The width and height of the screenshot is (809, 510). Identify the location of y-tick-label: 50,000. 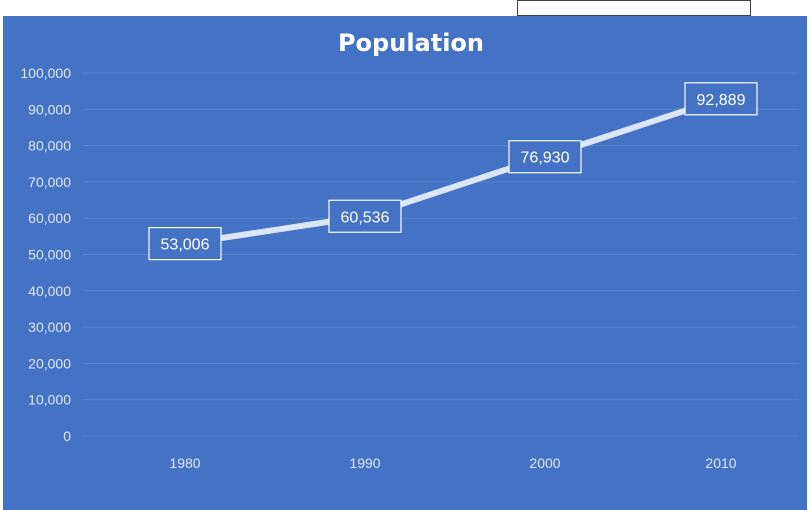
(49, 255).